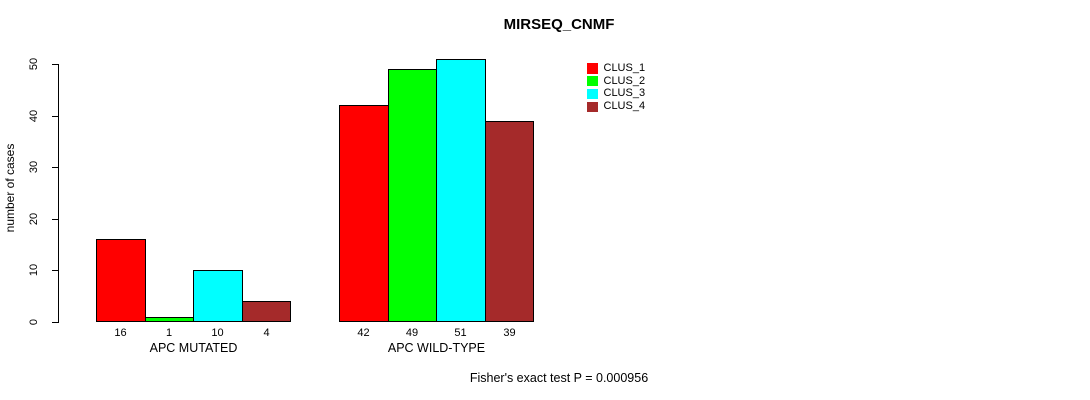 The height and width of the screenshot is (400, 1090). Describe the element at coordinates (412, 333) in the screenshot. I see `bar-value-label: 49` at that location.